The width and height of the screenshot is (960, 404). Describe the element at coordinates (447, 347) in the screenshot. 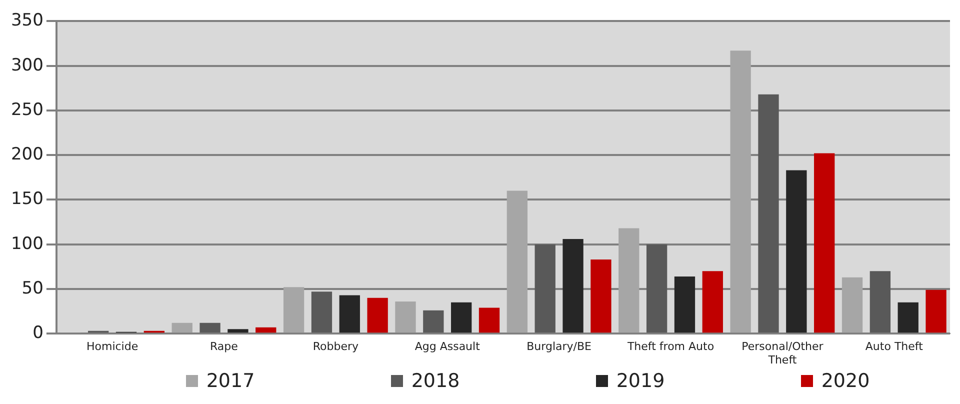

I see `x-tick-label: Agg Assault` at that location.